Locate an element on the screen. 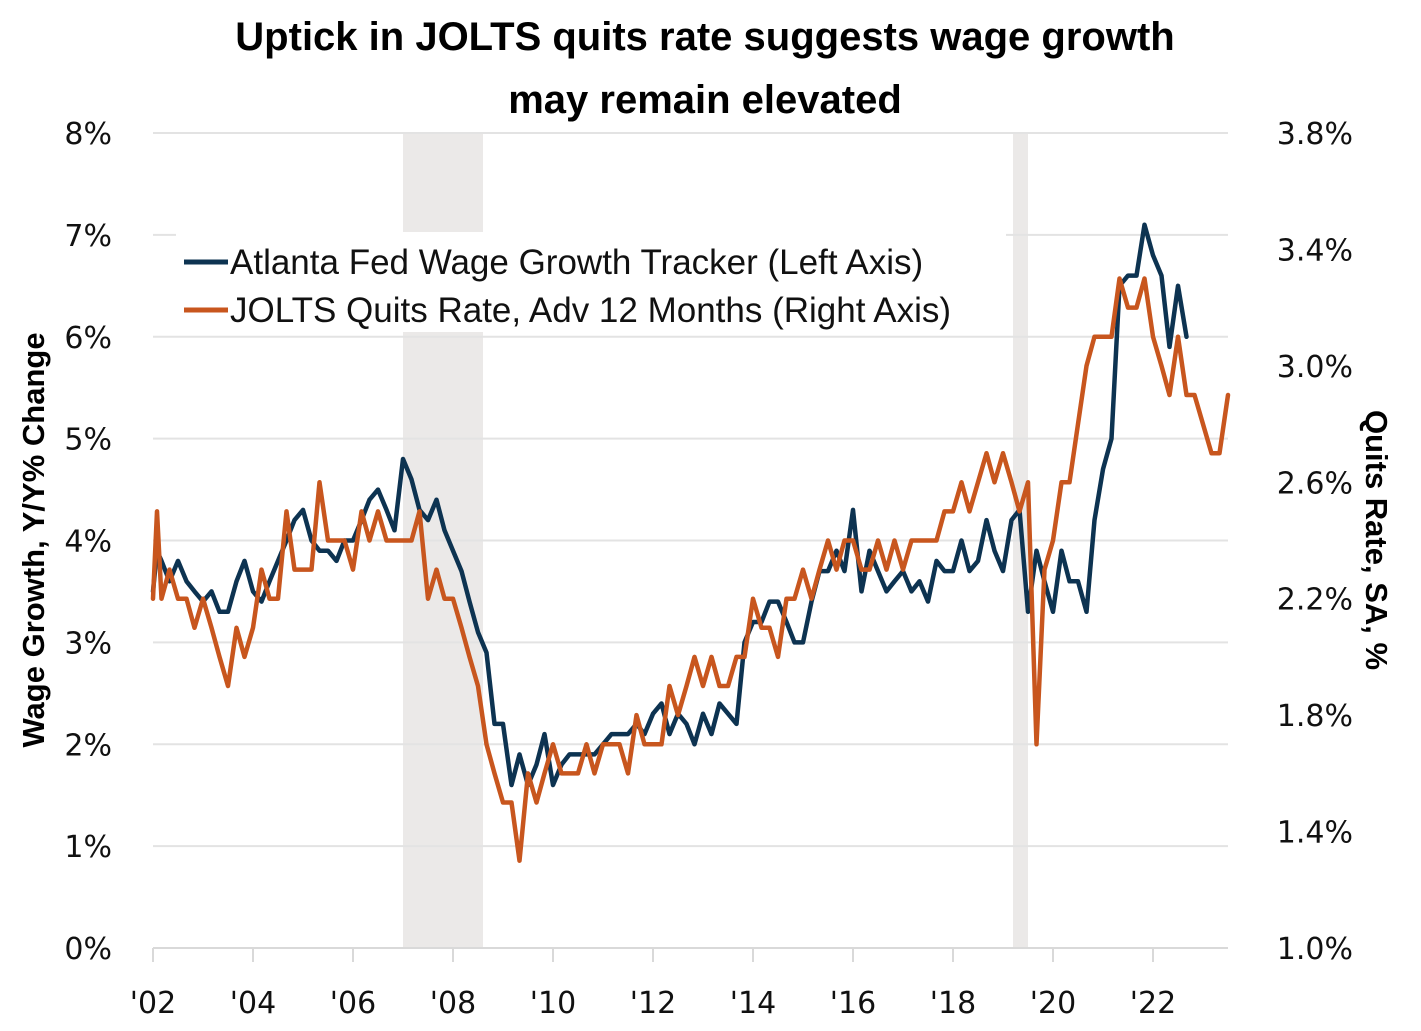  x-tick-label: '06 is located at coordinates (353, 1003).